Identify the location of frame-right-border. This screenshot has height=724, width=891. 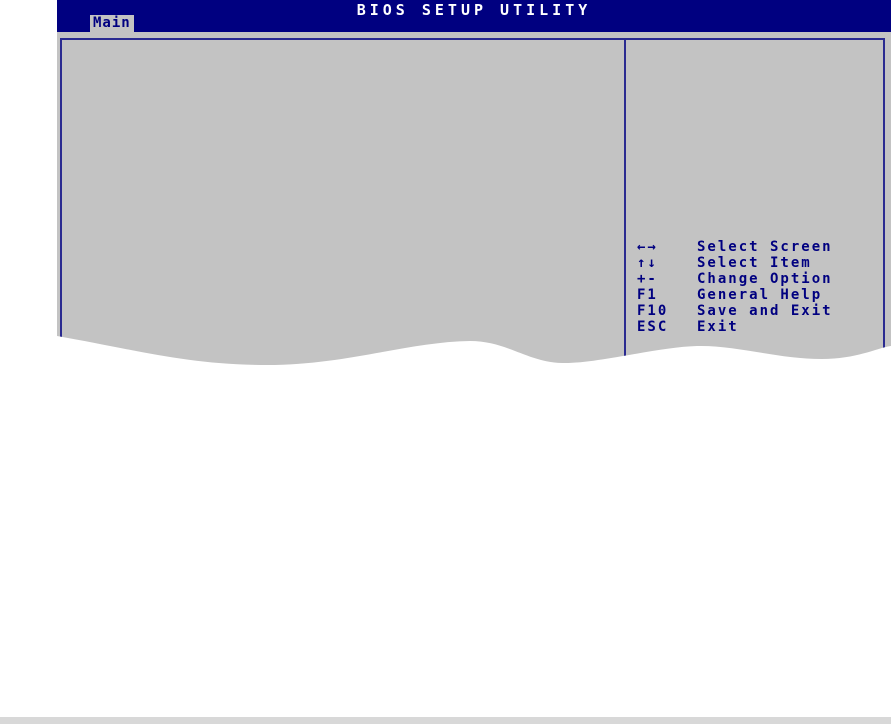
(884, 203).